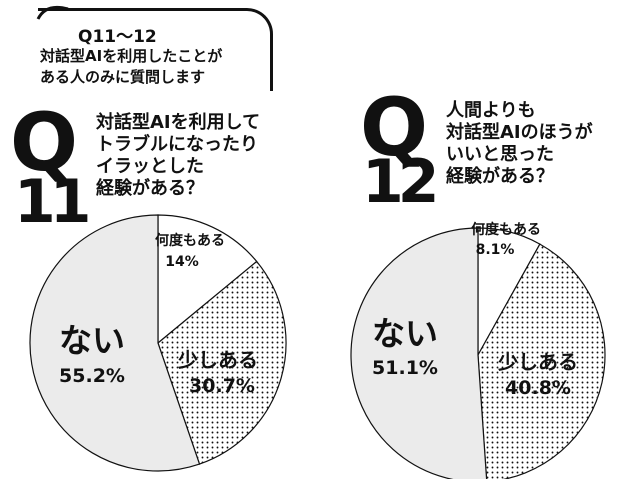 The height and width of the screenshot is (479, 640). Describe the element at coordinates (495, 250) in the screenshot. I see `q12-value-often: 8.1%` at that location.